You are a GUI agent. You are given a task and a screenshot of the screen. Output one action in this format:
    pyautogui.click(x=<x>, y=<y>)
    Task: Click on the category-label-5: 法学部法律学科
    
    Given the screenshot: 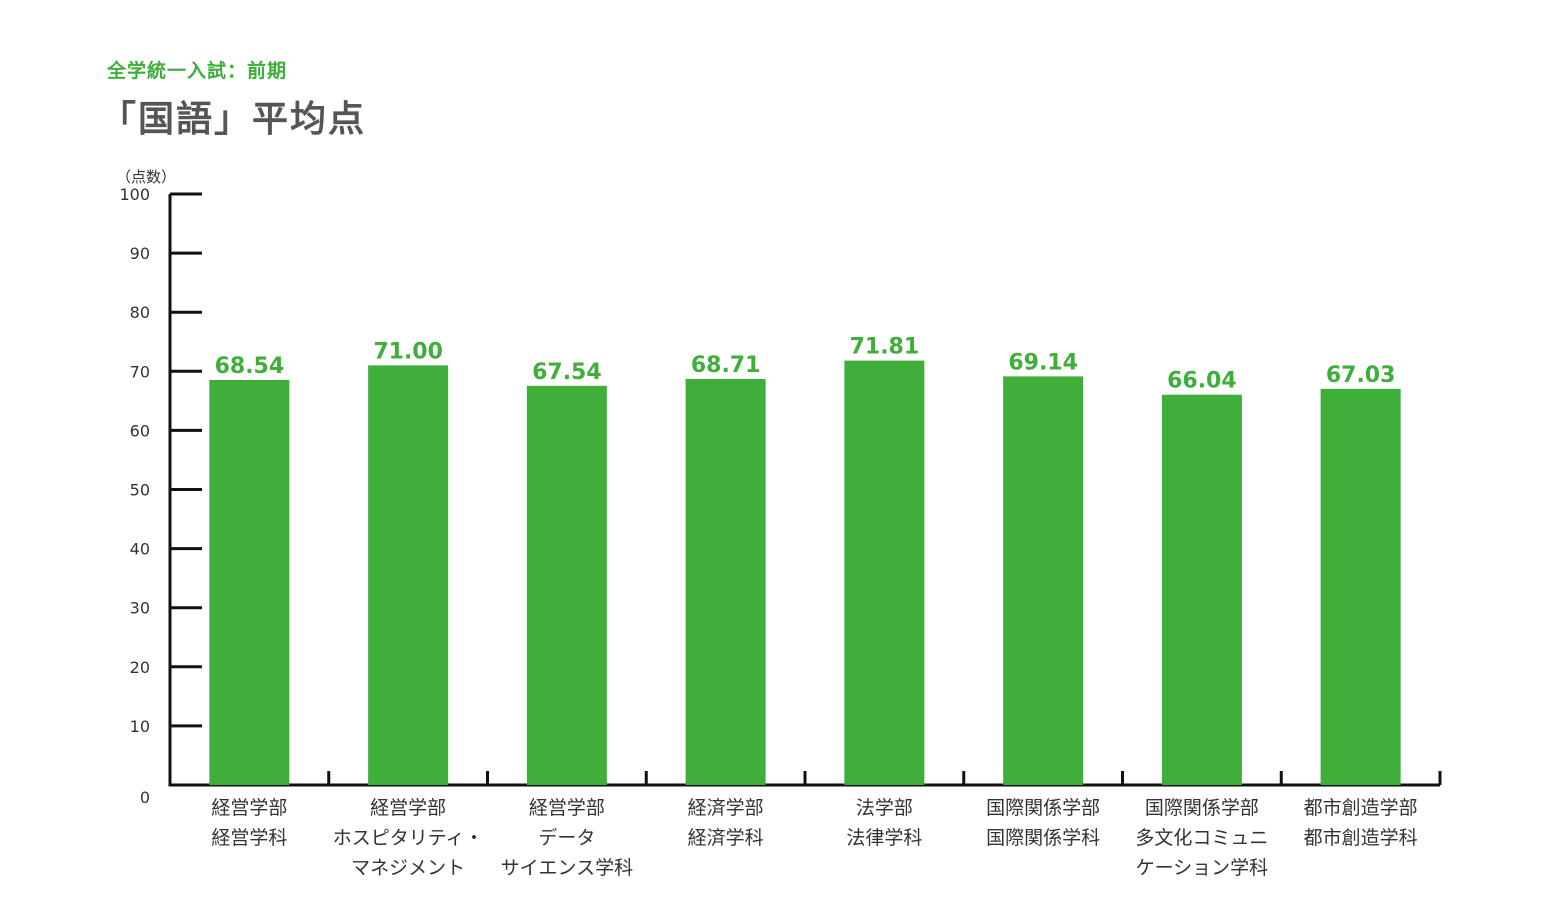 What is the action you would take?
    pyautogui.click(x=884, y=823)
    